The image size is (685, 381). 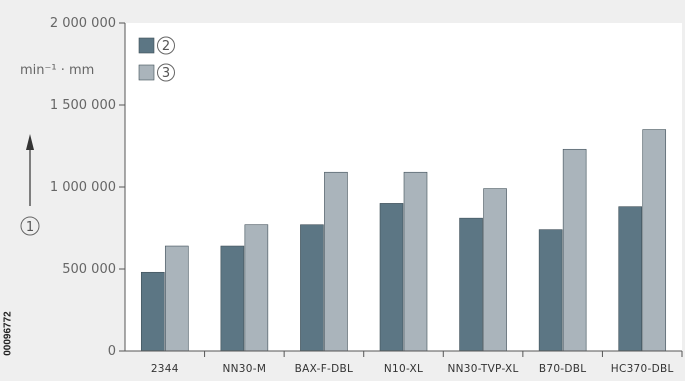 What do you see at coordinates (324, 369) in the screenshot?
I see `x-tick-label: BAX-F-DBL` at bounding box center [324, 369].